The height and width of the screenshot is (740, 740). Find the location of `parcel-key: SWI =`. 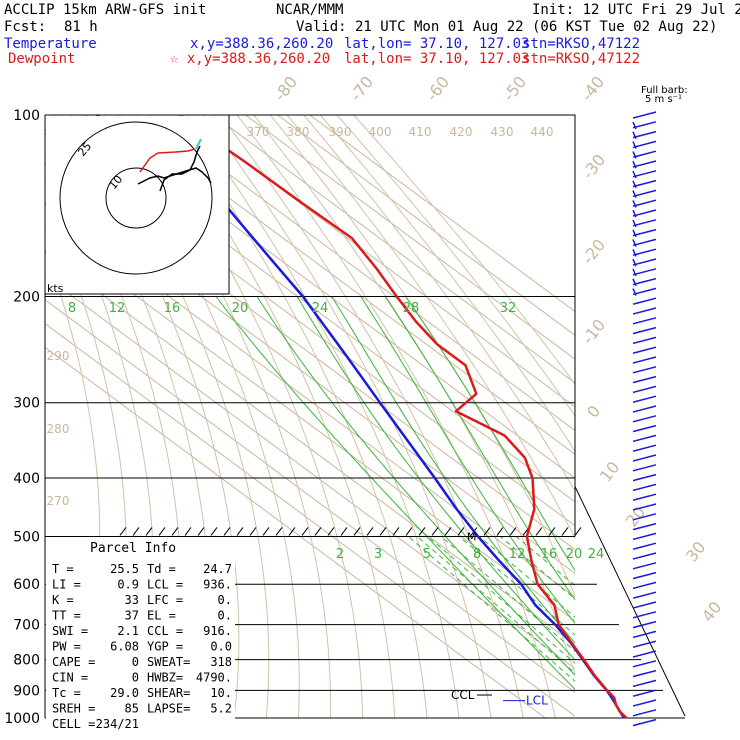

parcel-key: SWI = is located at coordinates (70, 631).